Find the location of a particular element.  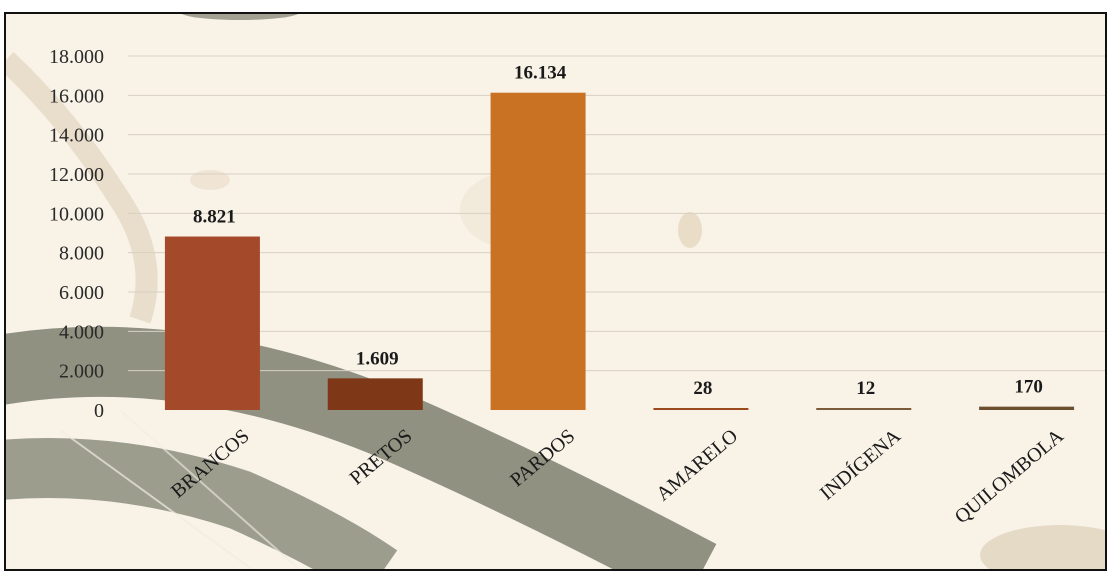

y-tick-label: 18.000 is located at coordinates (76, 57).